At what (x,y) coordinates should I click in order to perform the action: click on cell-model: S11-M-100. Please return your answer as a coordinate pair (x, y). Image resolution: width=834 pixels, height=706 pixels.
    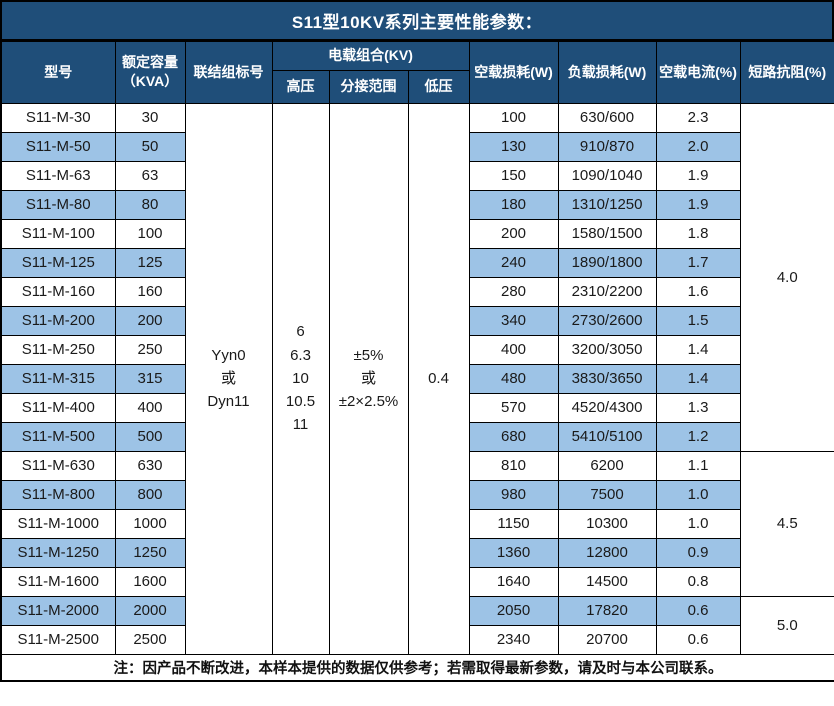
    Looking at the image, I should click on (58, 233).